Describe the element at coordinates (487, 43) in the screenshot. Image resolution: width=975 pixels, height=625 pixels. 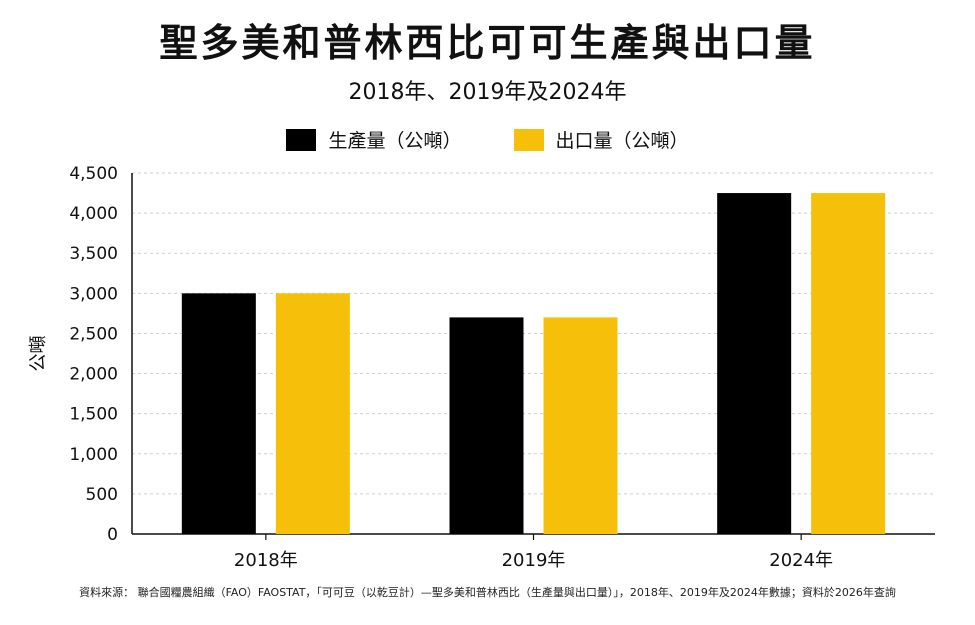
I see `chart-title: 聖多美和普林西比可可生產與出口量` at that location.